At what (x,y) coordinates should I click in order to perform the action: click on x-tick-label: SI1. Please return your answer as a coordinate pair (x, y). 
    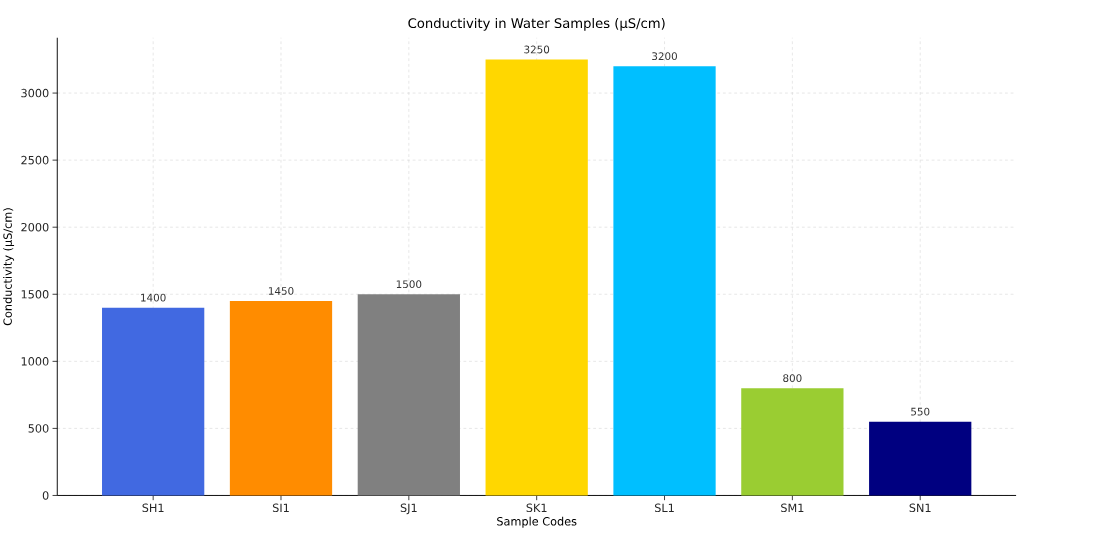
    Looking at the image, I should click on (280, 508).